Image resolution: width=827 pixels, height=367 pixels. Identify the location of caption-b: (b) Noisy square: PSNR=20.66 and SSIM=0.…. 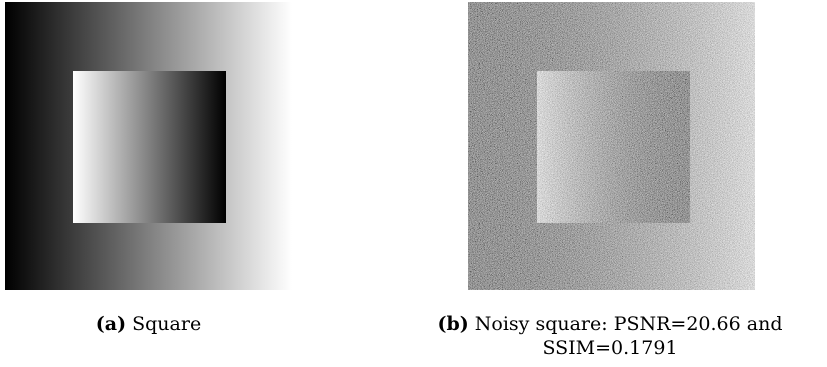
(610, 336).